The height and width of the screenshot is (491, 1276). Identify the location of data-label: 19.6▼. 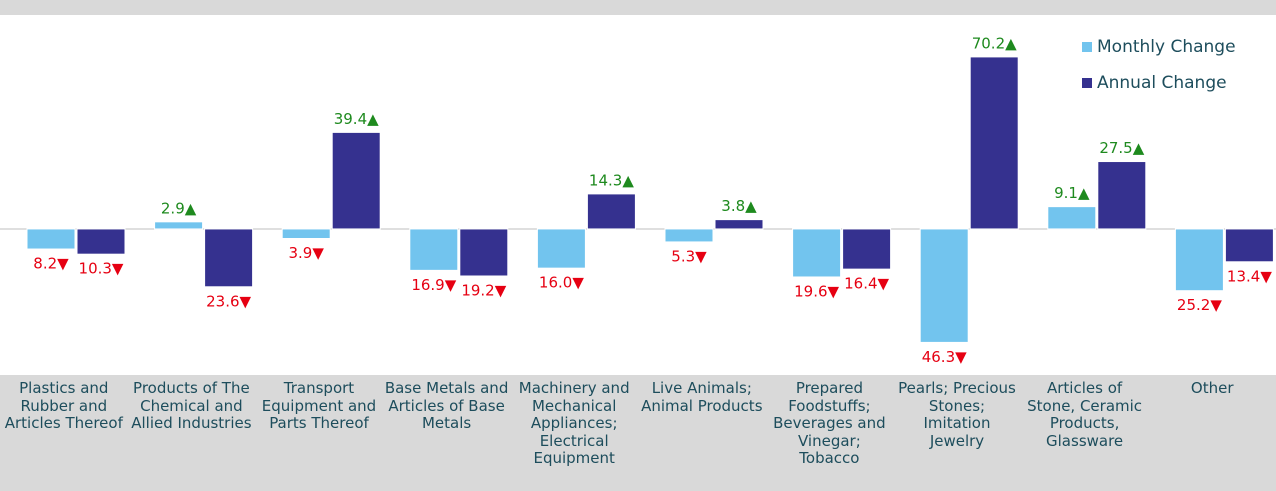
(816, 291).